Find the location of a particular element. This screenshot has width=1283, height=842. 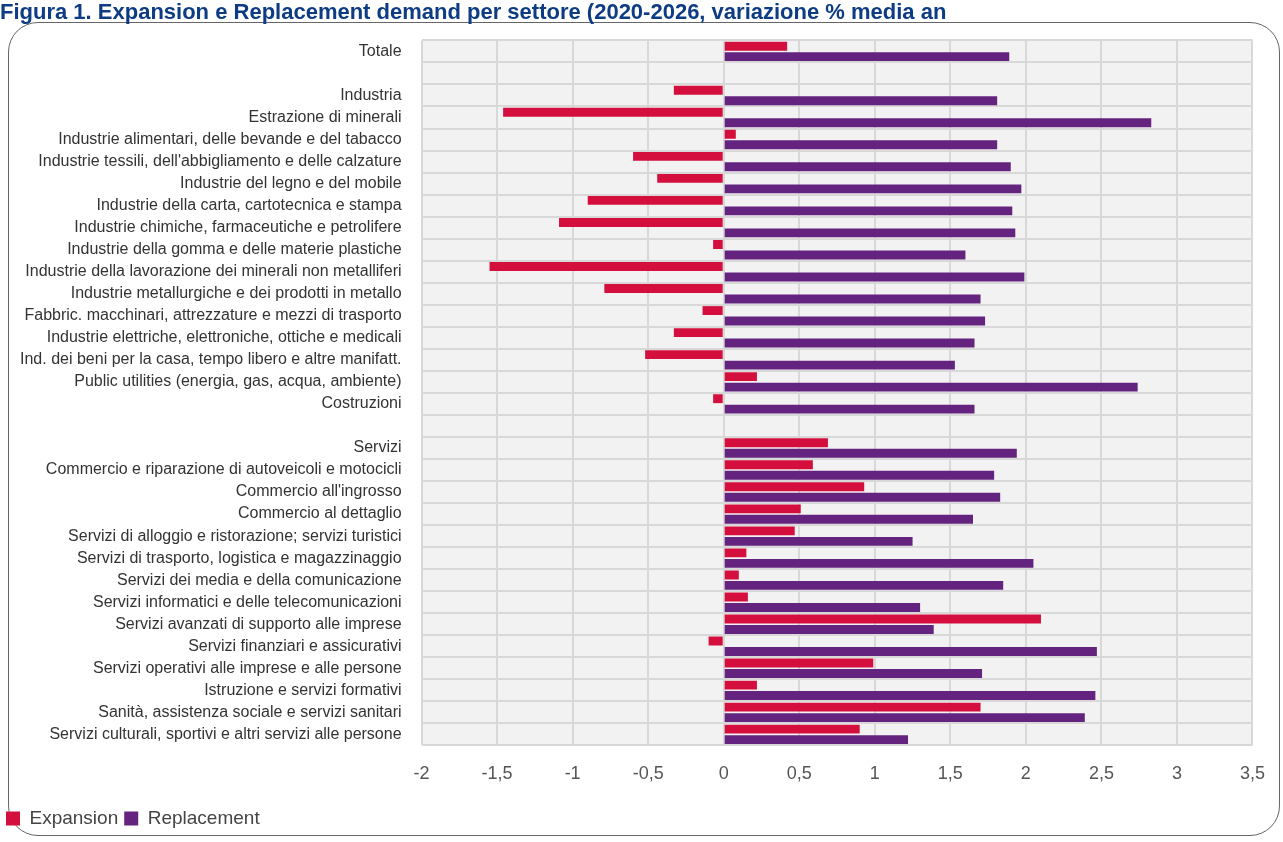

y-tick-label: Servizi di alloggio e ristorazione; servizi turistici is located at coordinates (235, 535).